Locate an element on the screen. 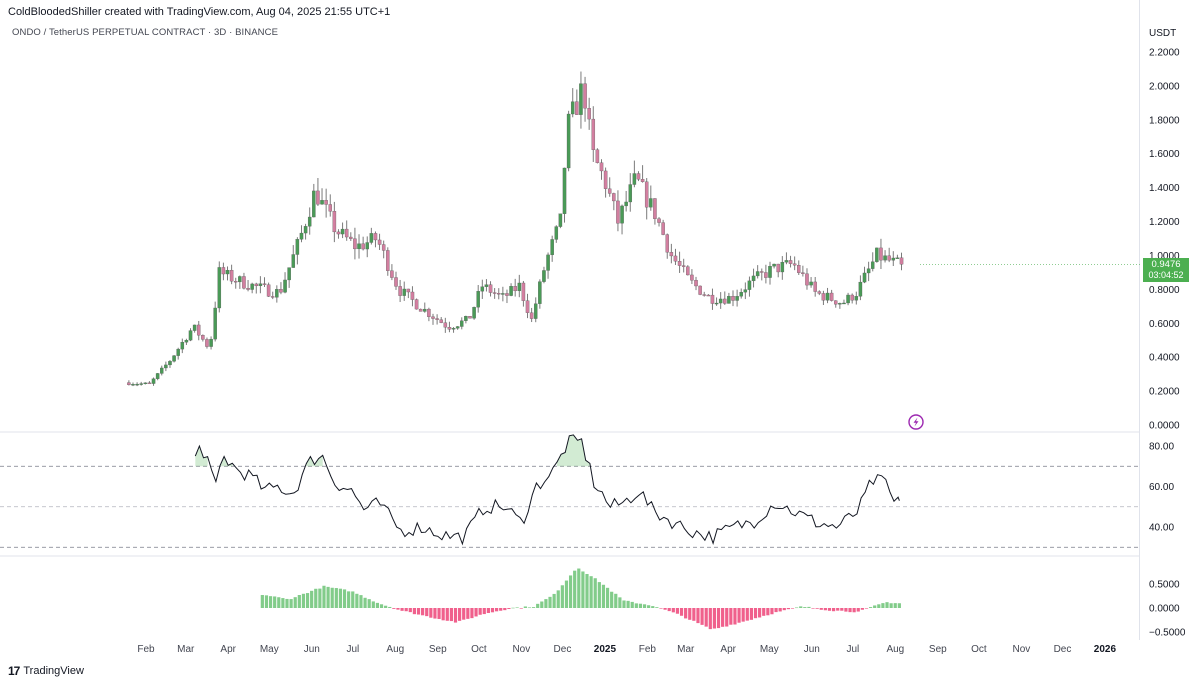  time-label-9: Nov is located at coordinates (521, 649).